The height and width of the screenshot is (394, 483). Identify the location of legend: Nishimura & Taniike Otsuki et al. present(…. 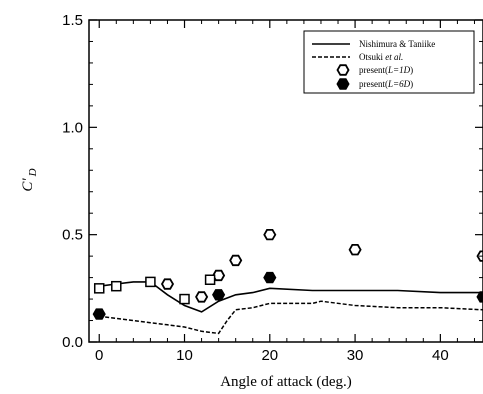
(389, 62).